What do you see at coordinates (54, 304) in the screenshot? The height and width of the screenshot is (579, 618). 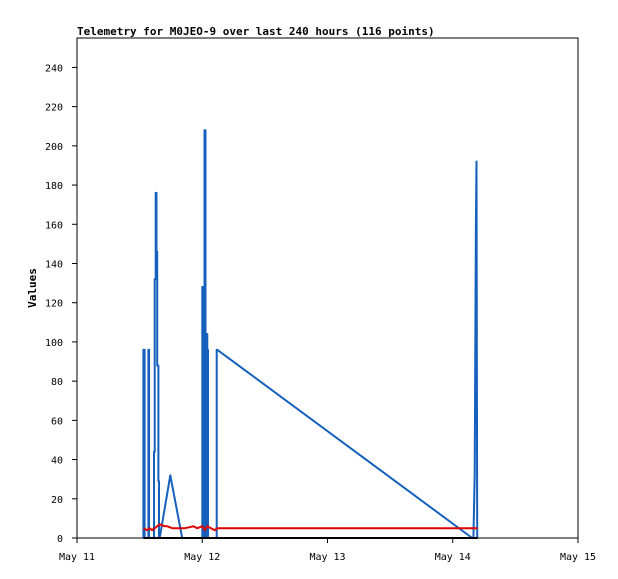 I see `y-tick-label: 120` at bounding box center [54, 304].